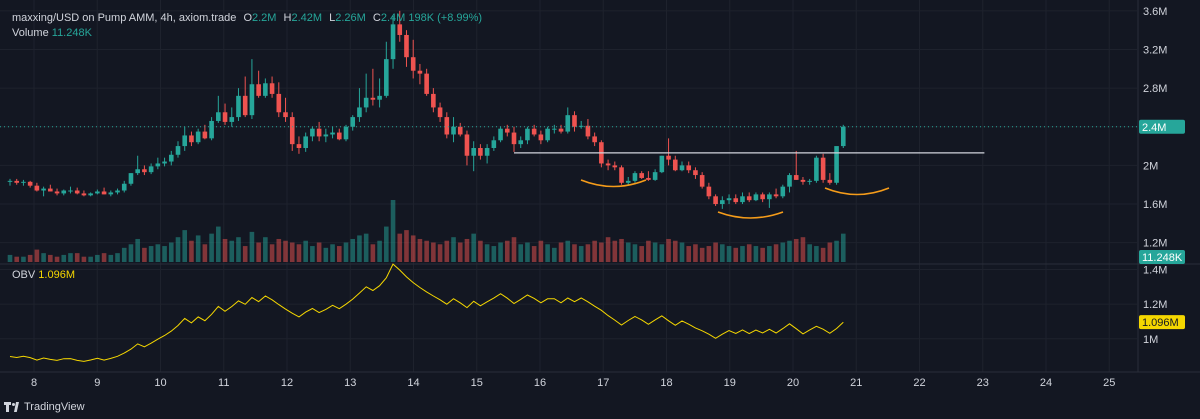 Image resolution: width=1200 pixels, height=419 pixels. What do you see at coordinates (307, 18) in the screenshot?
I see `high-value: 2.42M` at bounding box center [307, 18].